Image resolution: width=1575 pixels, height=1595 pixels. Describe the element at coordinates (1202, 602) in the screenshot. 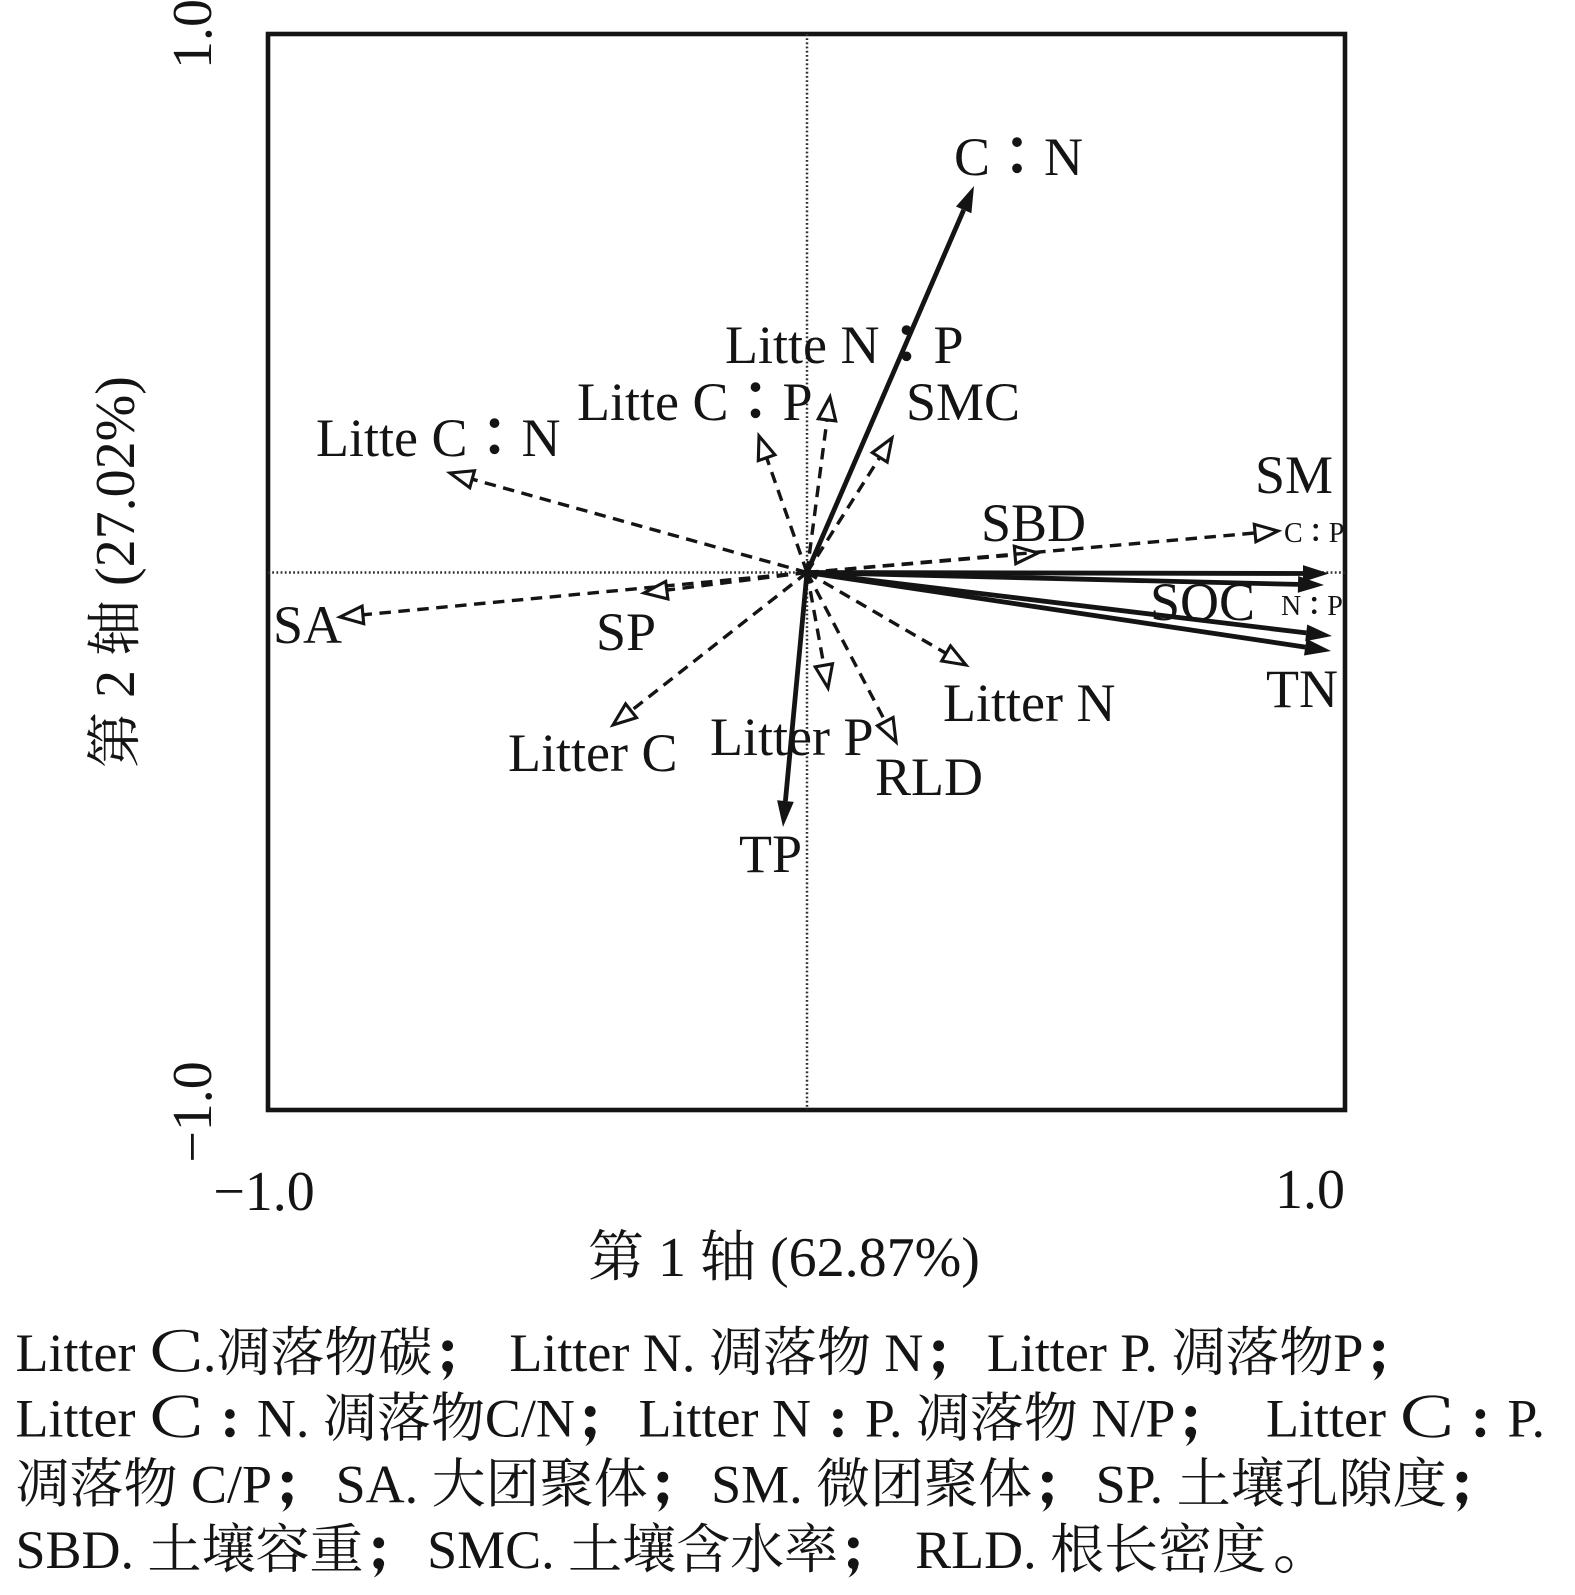

I see `svg-text: SOC` at that location.